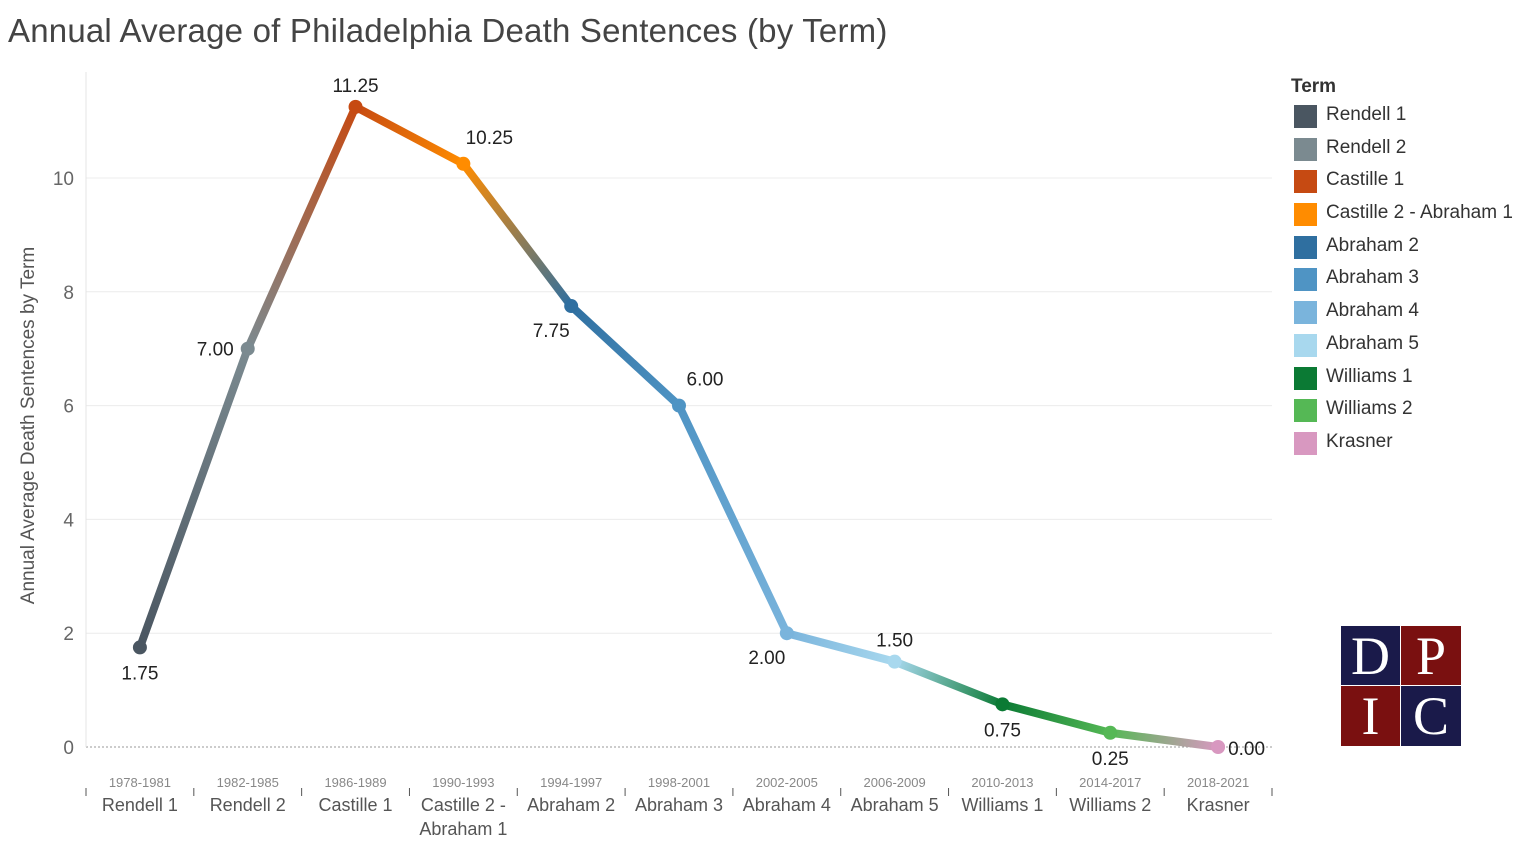  What do you see at coordinates (1411, 149) in the screenshot?
I see `legend-item: Rendell 2` at bounding box center [1411, 149].